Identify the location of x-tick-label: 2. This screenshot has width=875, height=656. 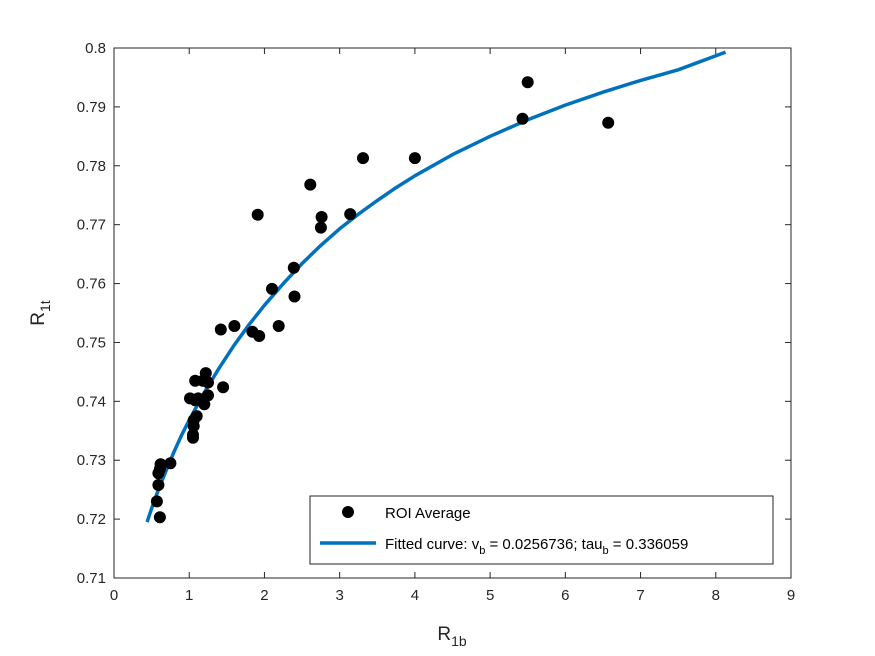
(264, 595).